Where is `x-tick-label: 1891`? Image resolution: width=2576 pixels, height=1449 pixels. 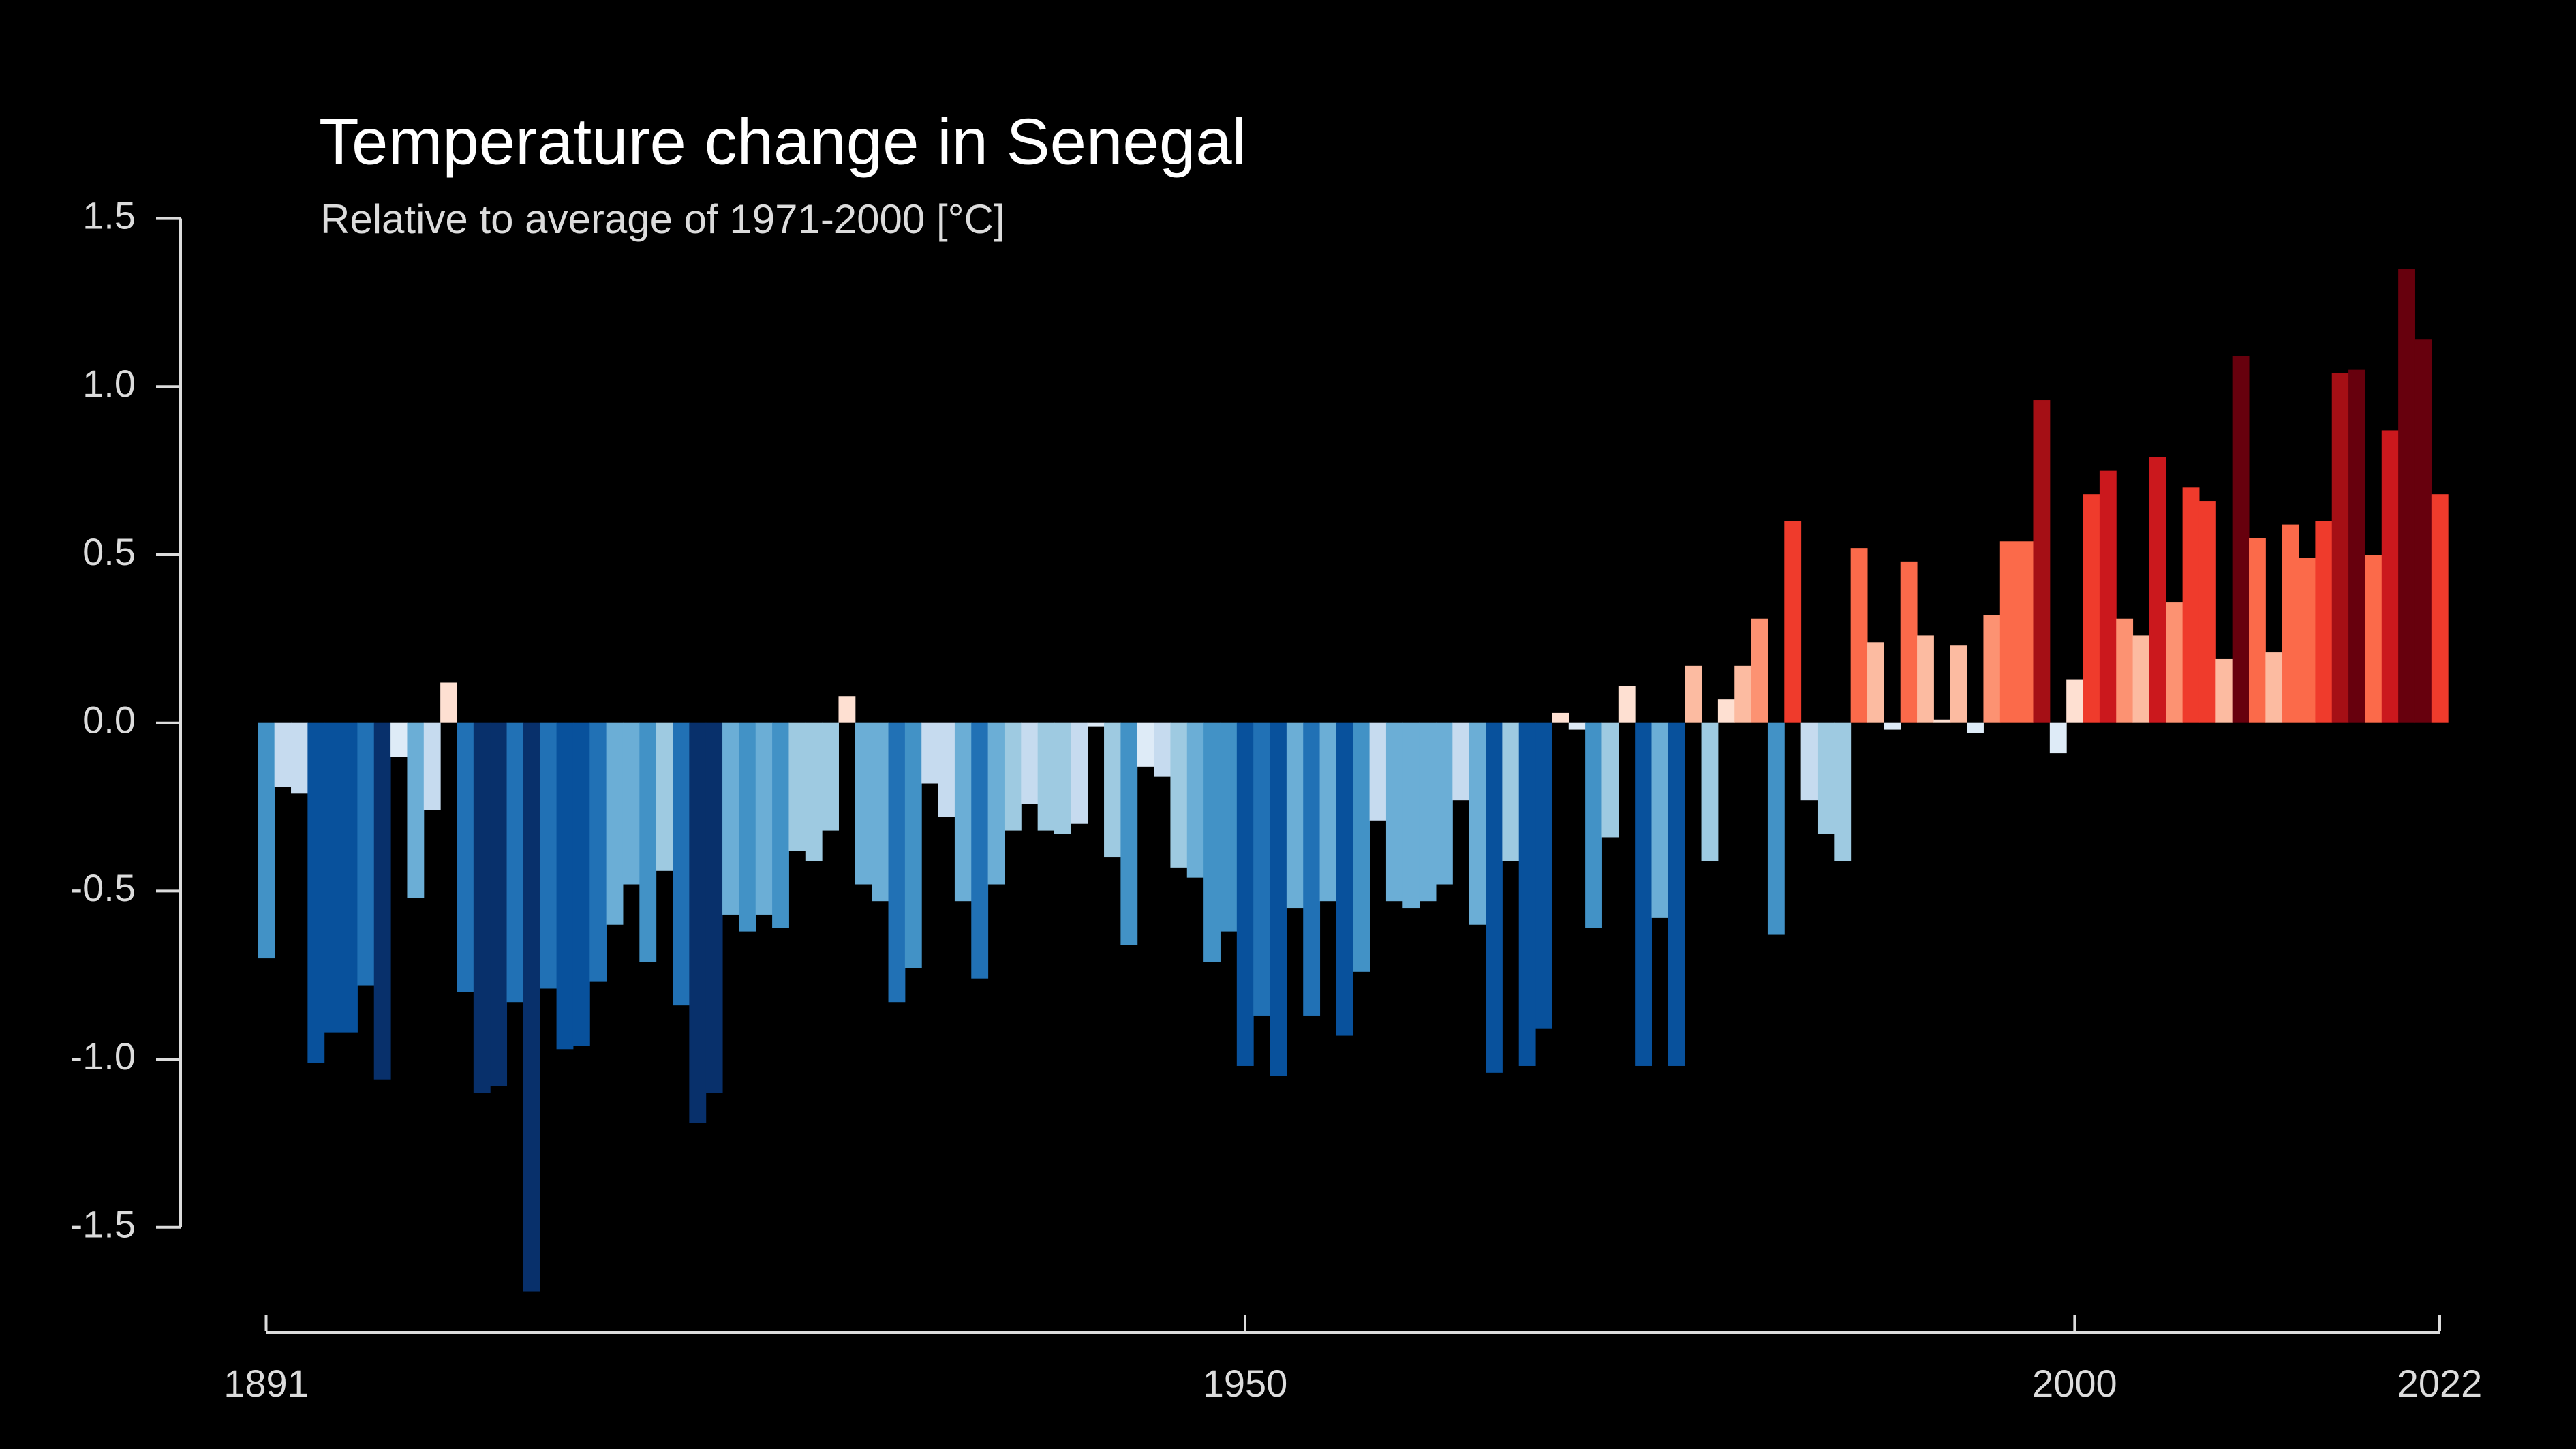 x-tick-label: 1891 is located at coordinates (266, 1383).